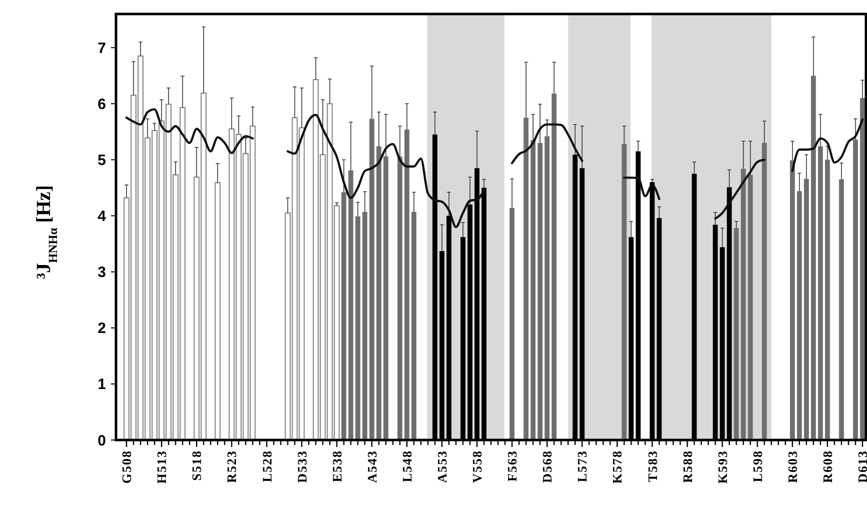 The image size is (867, 508). Describe the element at coordinates (102, 385) in the screenshot. I see `y-tick-label: 1` at that location.